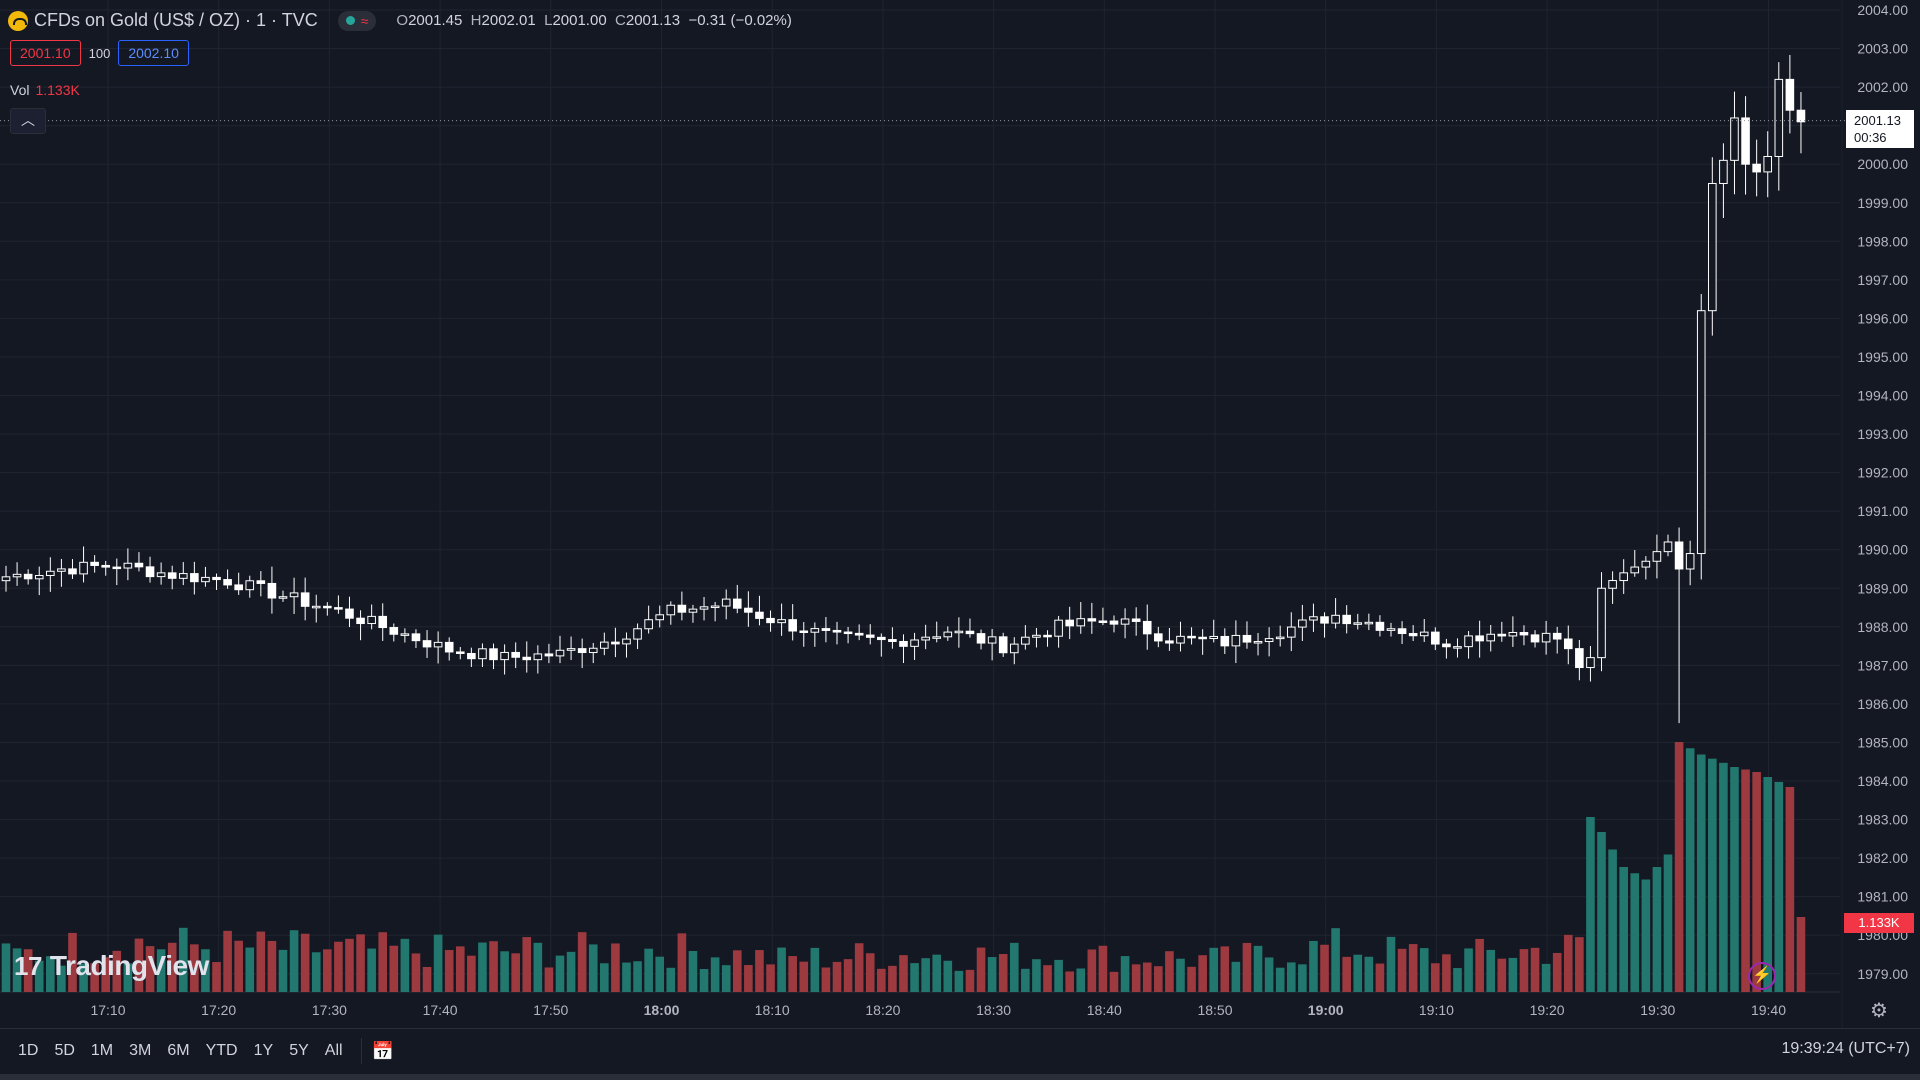  Describe the element at coordinates (382, 1050) in the screenshot. I see `calendar-range-icon: 📅` at that location.